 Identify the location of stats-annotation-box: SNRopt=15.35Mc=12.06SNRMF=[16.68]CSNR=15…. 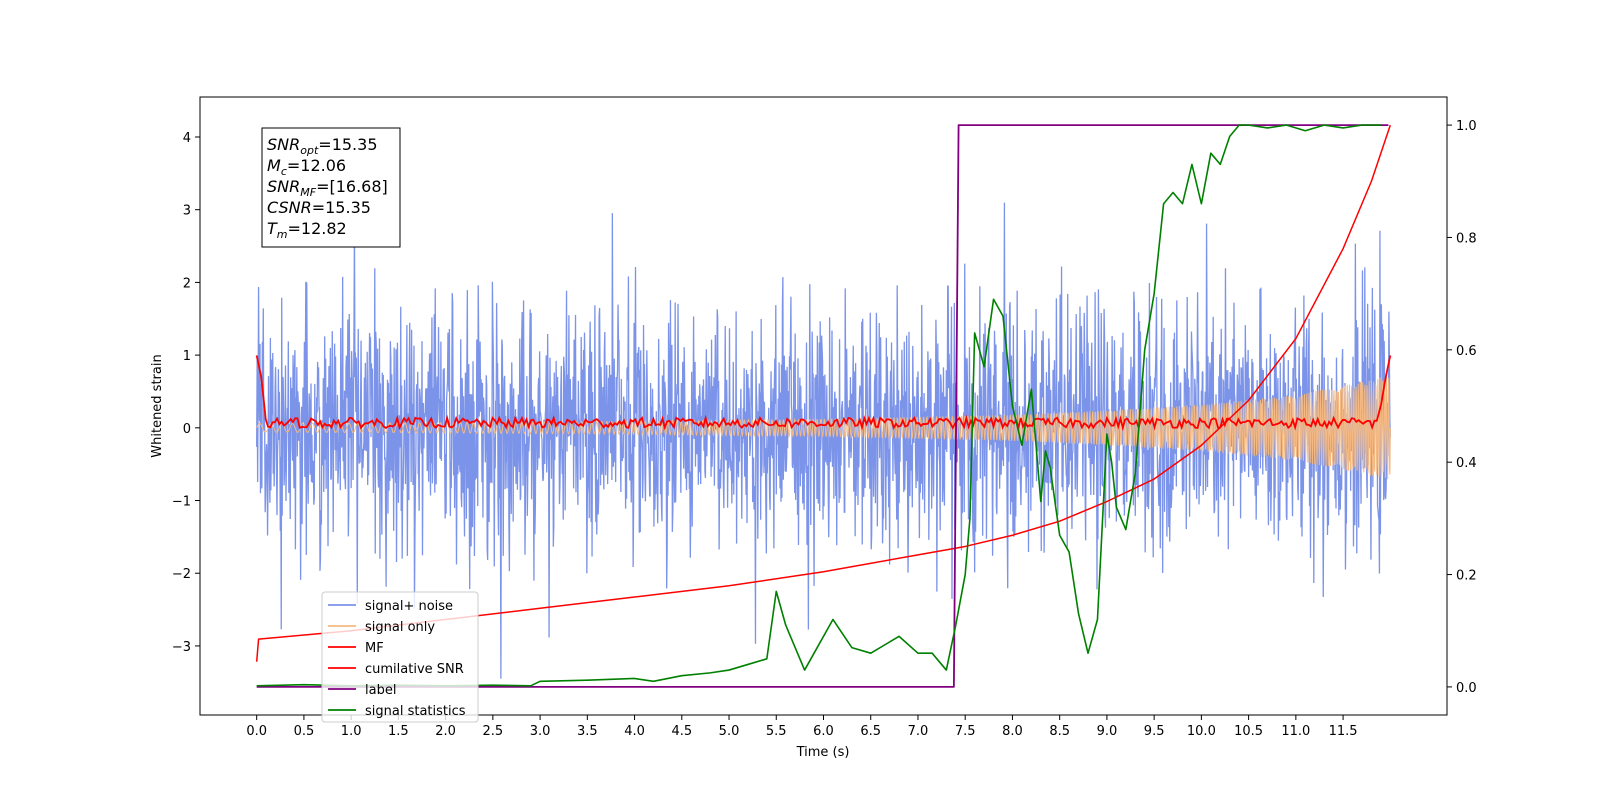
(331, 187).